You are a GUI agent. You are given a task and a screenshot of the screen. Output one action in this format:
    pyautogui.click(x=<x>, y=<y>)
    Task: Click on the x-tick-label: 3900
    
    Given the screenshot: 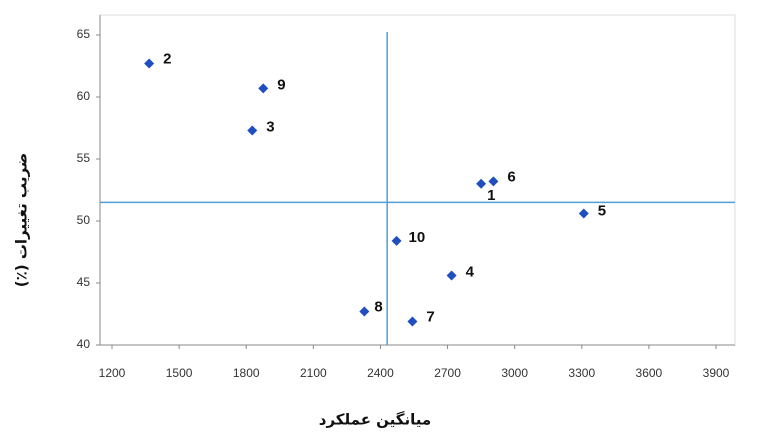 What is the action you would take?
    pyautogui.click(x=716, y=373)
    